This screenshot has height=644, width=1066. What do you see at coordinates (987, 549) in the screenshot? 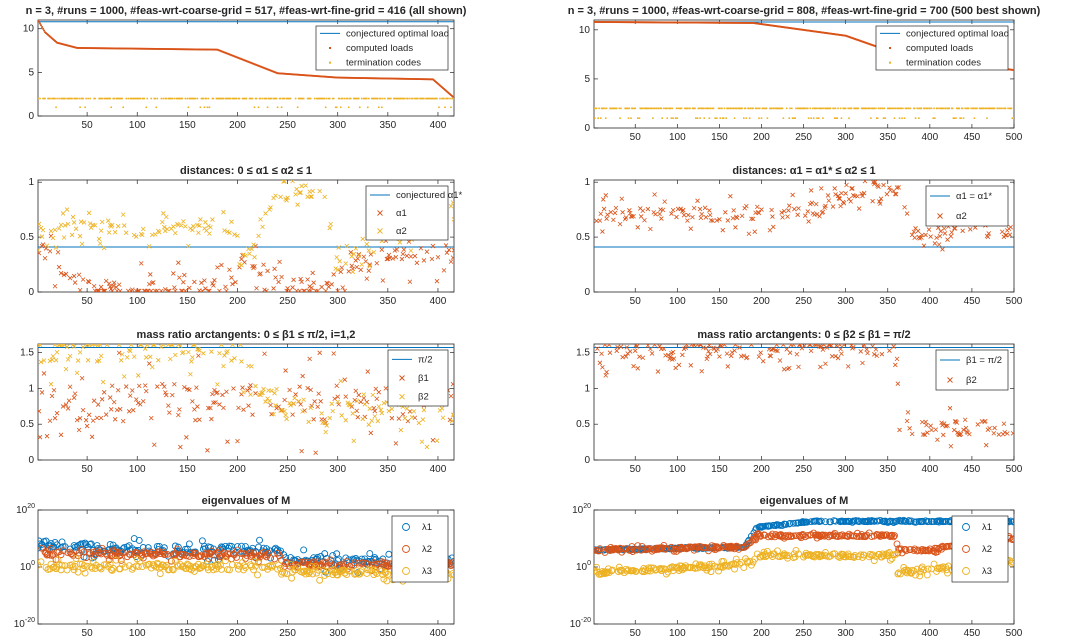
I see `legend-label: λ2` at bounding box center [987, 549].